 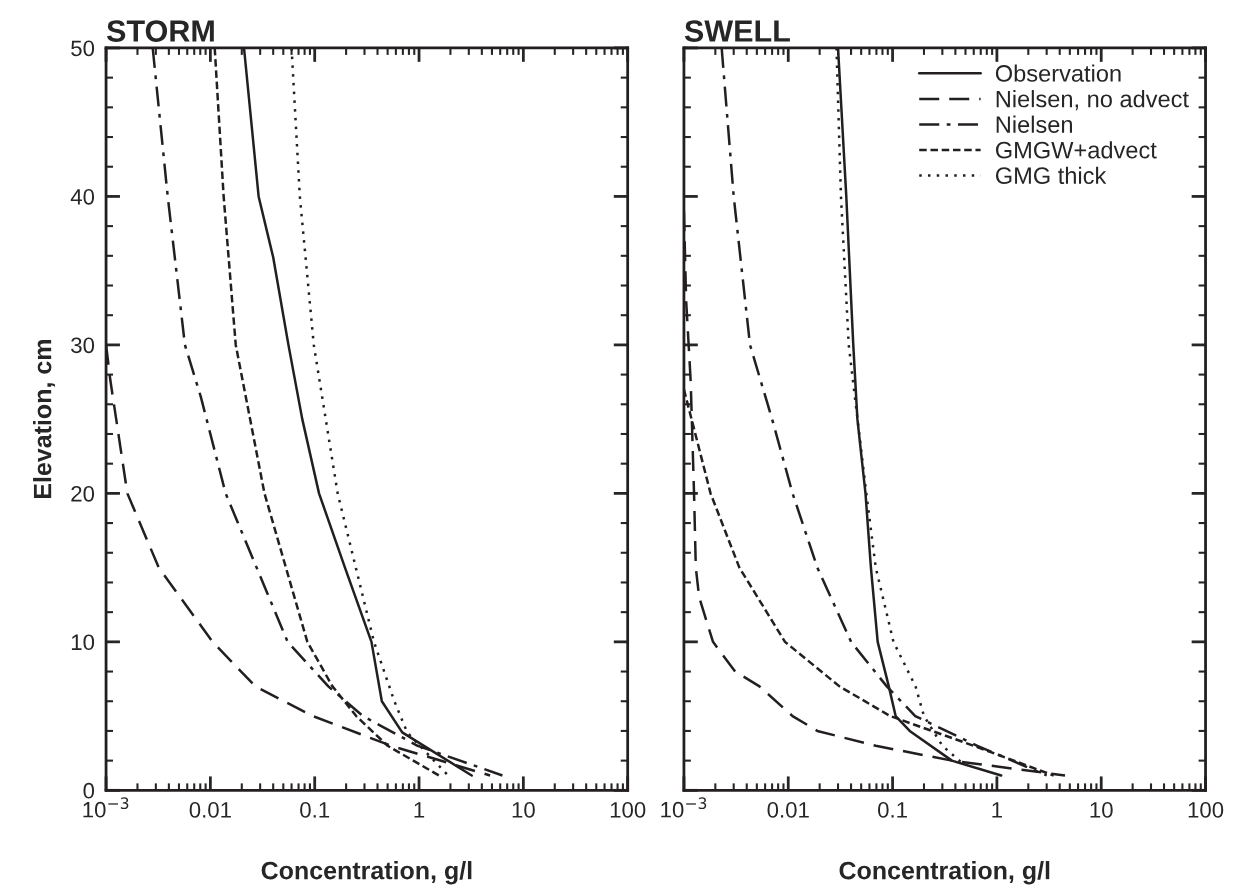 What do you see at coordinates (83, 642) in the screenshot?
I see `y-tick-label: 10` at bounding box center [83, 642].